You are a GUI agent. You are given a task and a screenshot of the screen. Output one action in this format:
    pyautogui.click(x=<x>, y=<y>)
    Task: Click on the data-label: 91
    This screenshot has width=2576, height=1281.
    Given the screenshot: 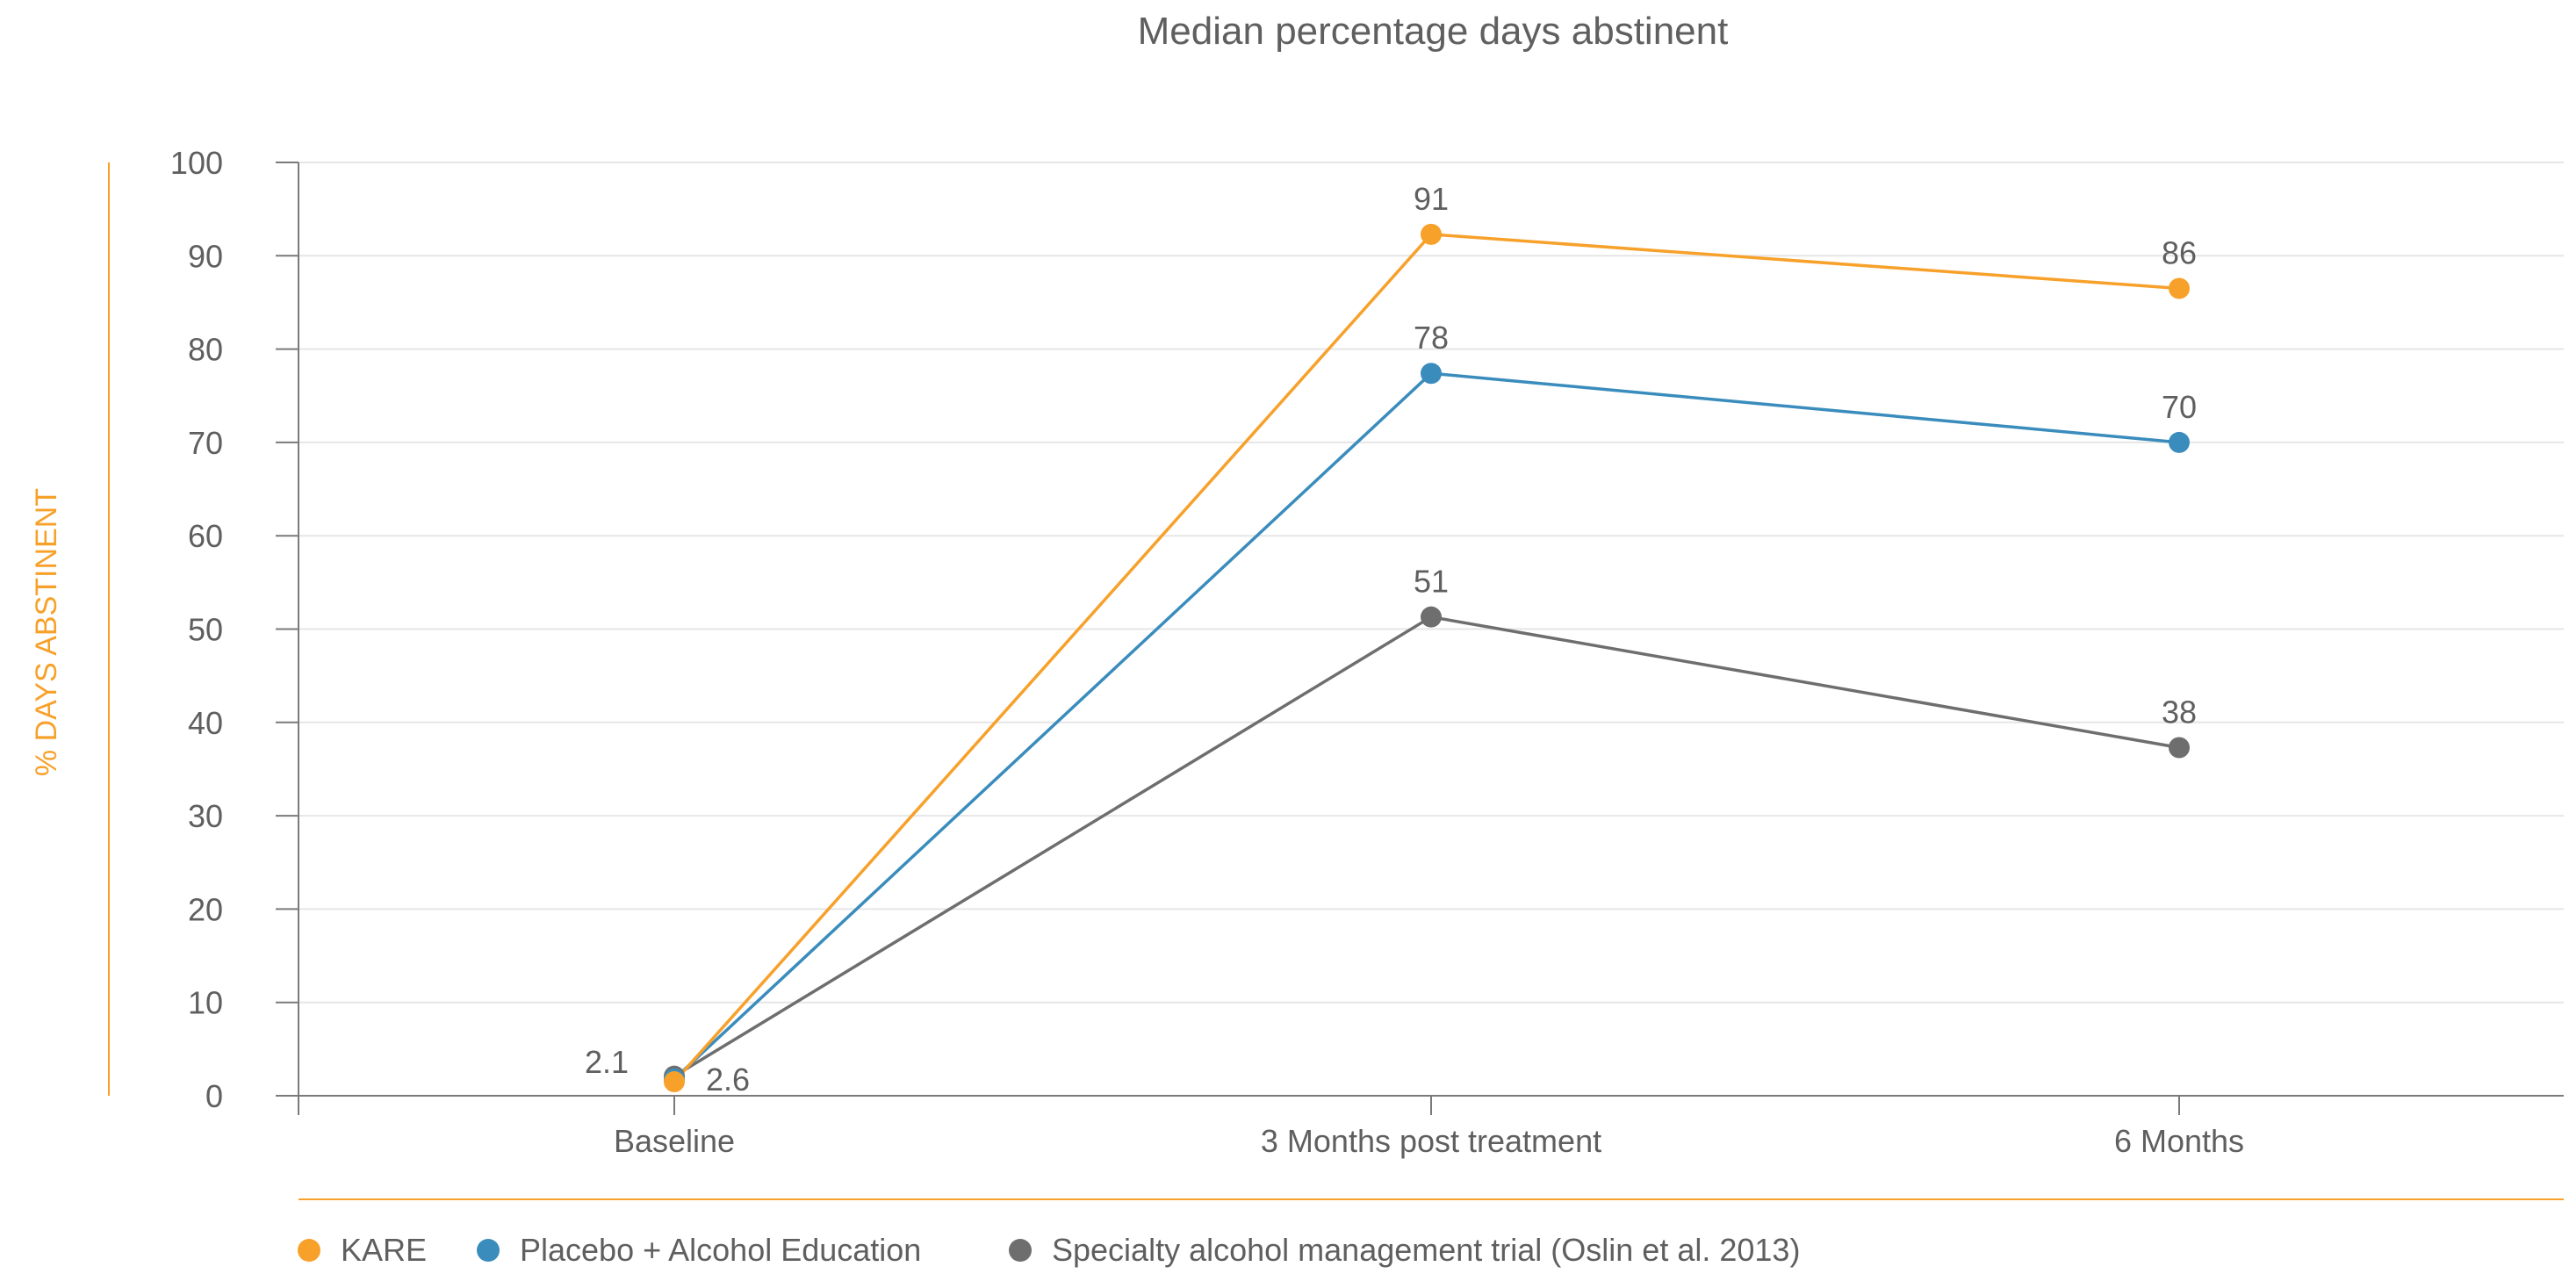 What is the action you would take?
    pyautogui.click(x=1431, y=199)
    